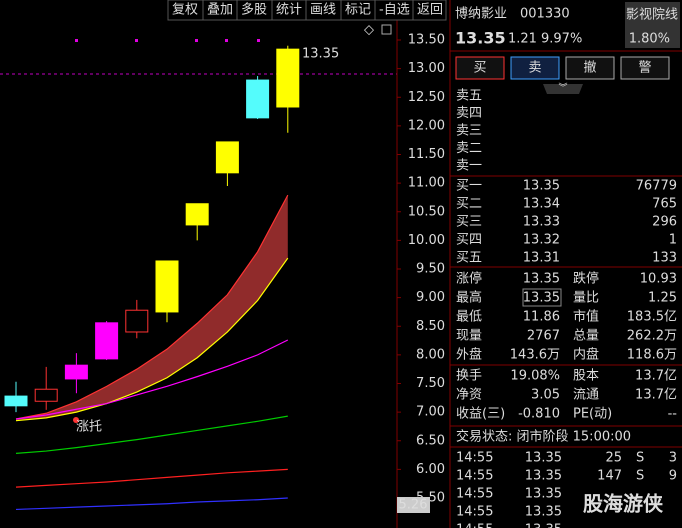 This screenshot has height=528, width=682. I want to click on watermark-bg, so click(626, 508).